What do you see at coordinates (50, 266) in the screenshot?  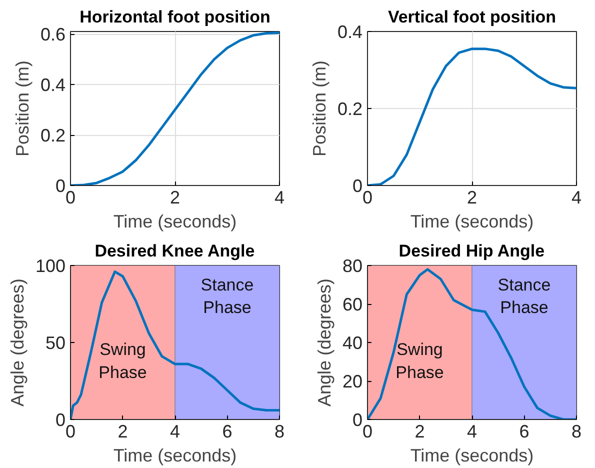 I see `y-tick-label: 100` at bounding box center [50, 266].